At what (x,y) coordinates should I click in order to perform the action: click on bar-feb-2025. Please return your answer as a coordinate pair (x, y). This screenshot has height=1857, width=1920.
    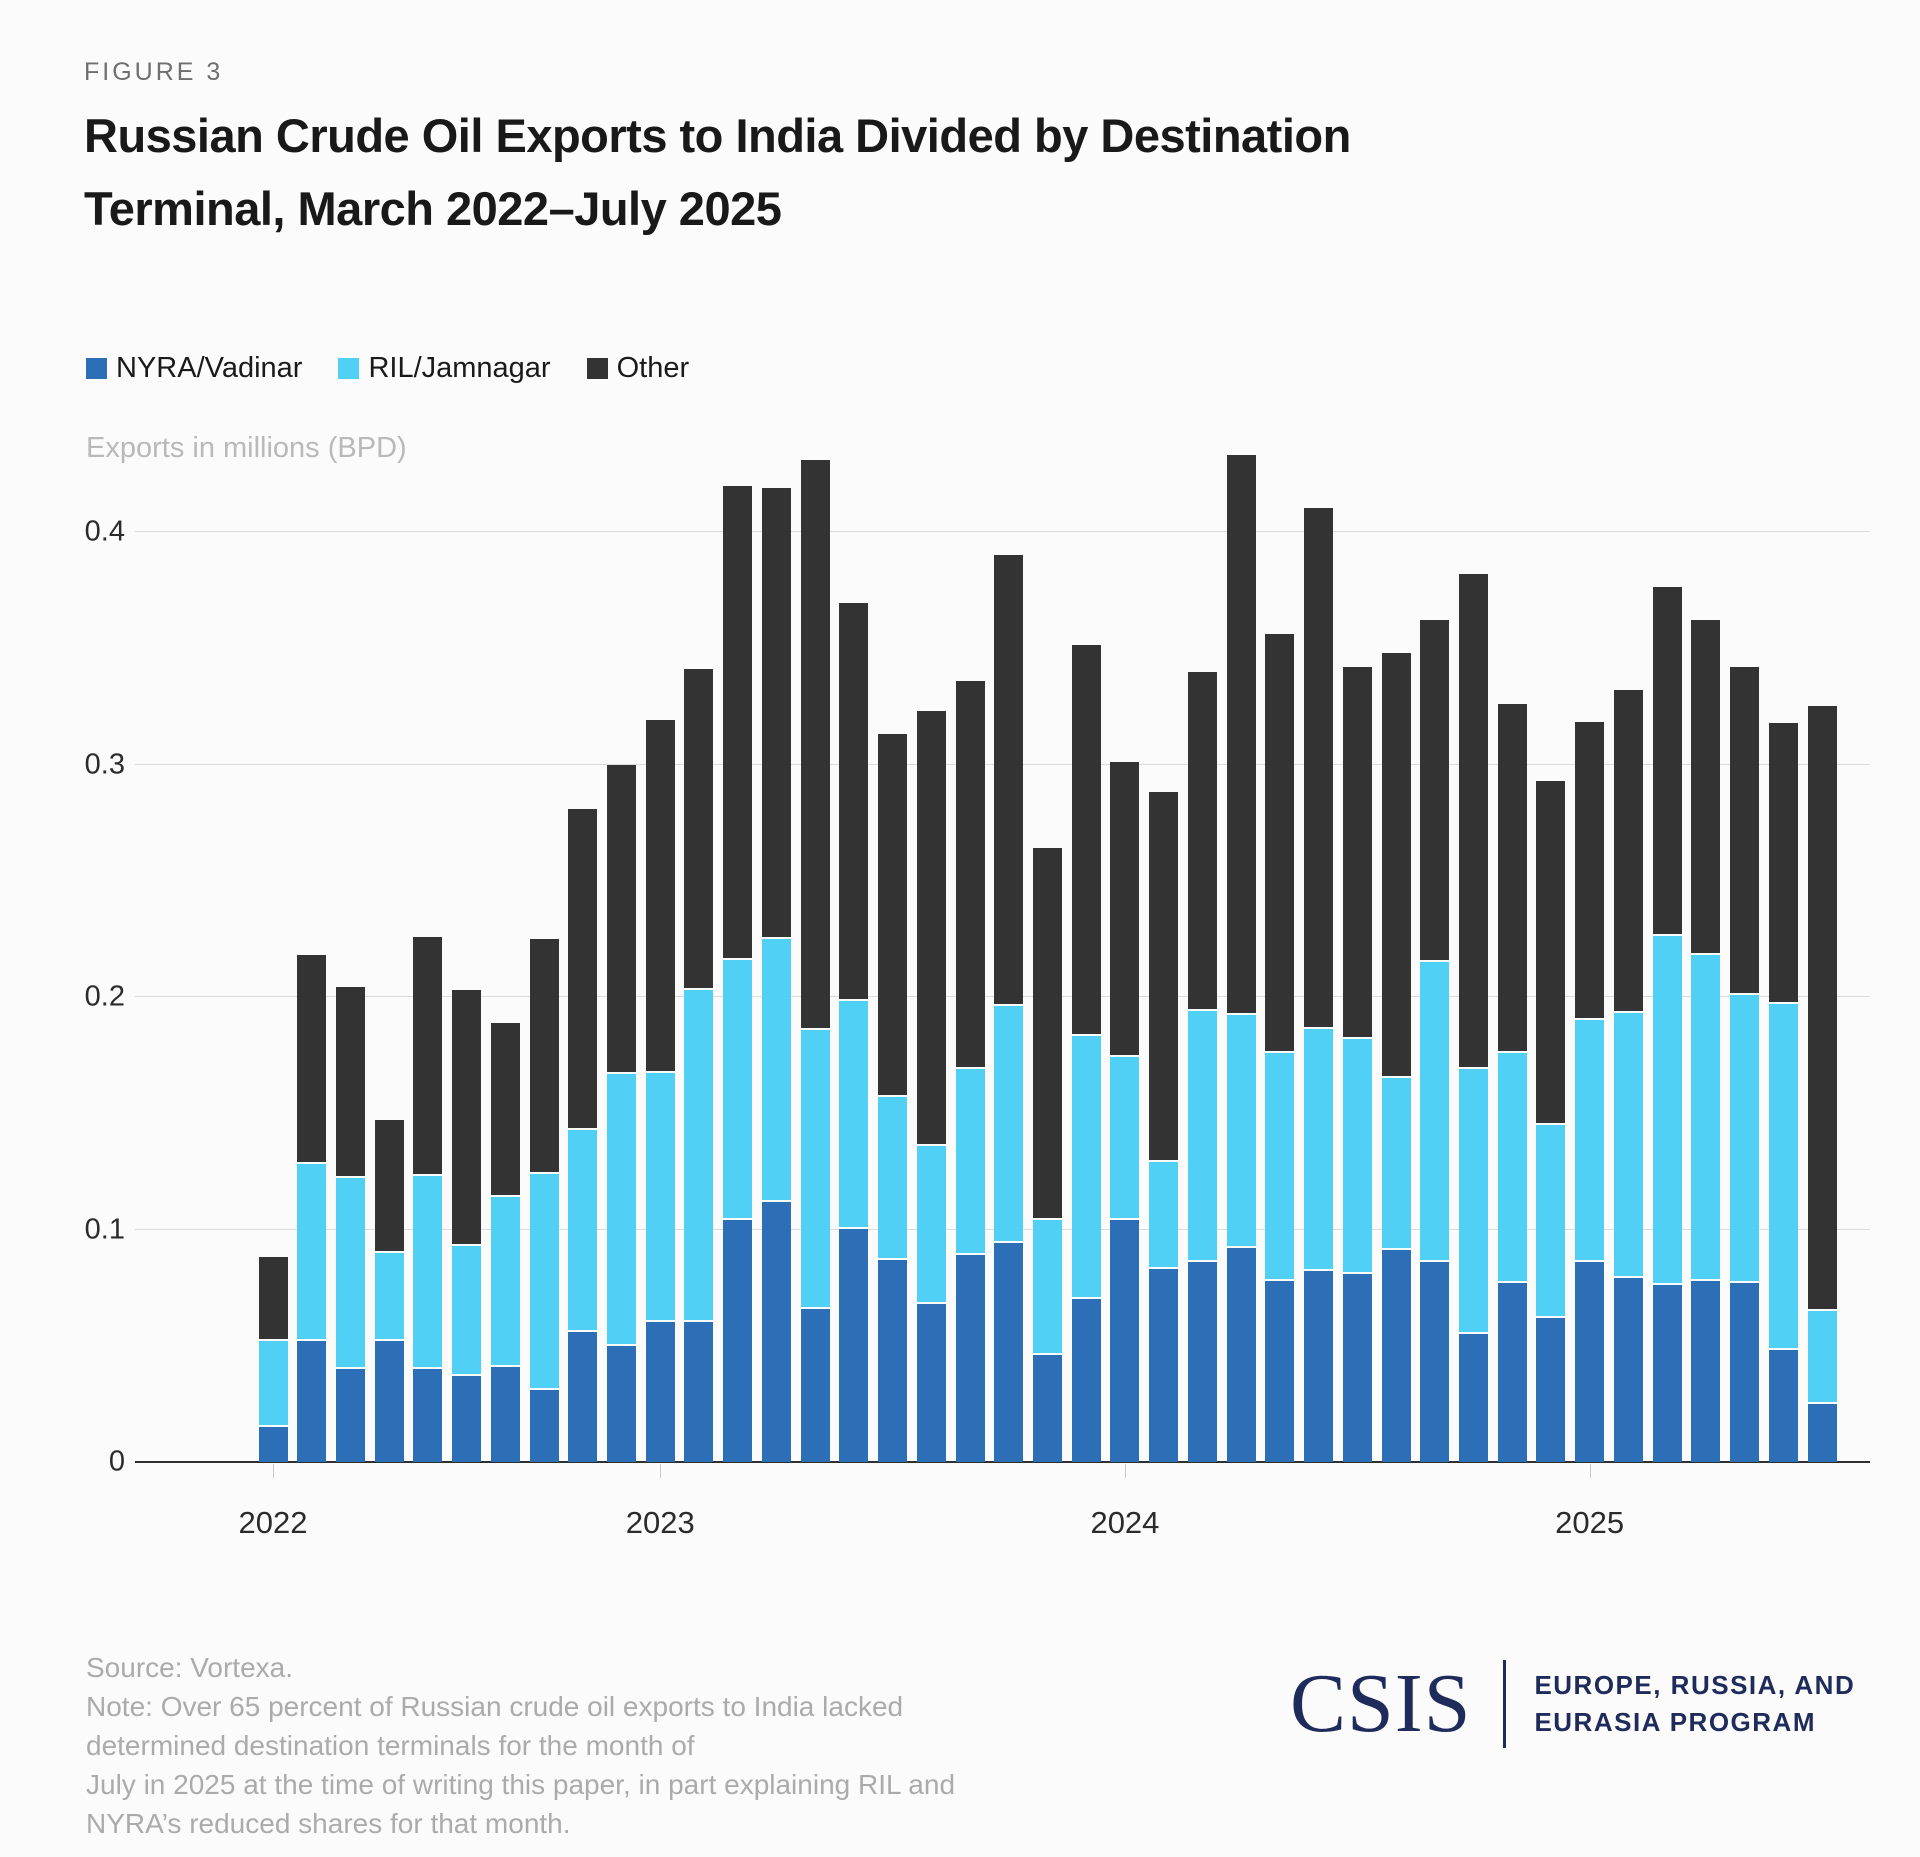
    Looking at the image, I should click on (1628, 1076).